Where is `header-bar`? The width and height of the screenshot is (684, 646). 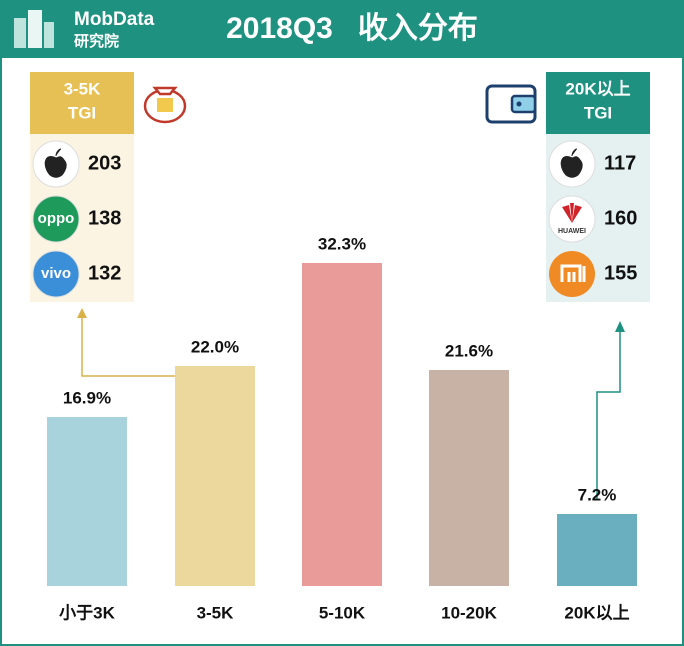 header-bar is located at coordinates (342, 29).